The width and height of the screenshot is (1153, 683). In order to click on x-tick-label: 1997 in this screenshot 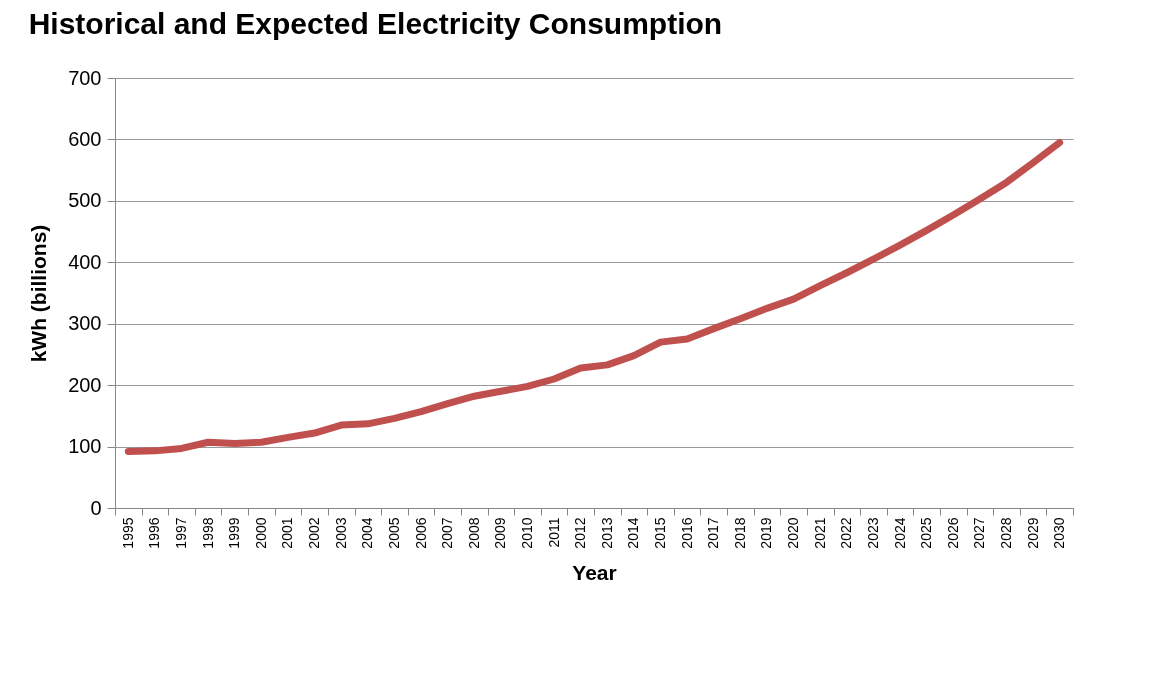, I will do `click(181, 533)`.